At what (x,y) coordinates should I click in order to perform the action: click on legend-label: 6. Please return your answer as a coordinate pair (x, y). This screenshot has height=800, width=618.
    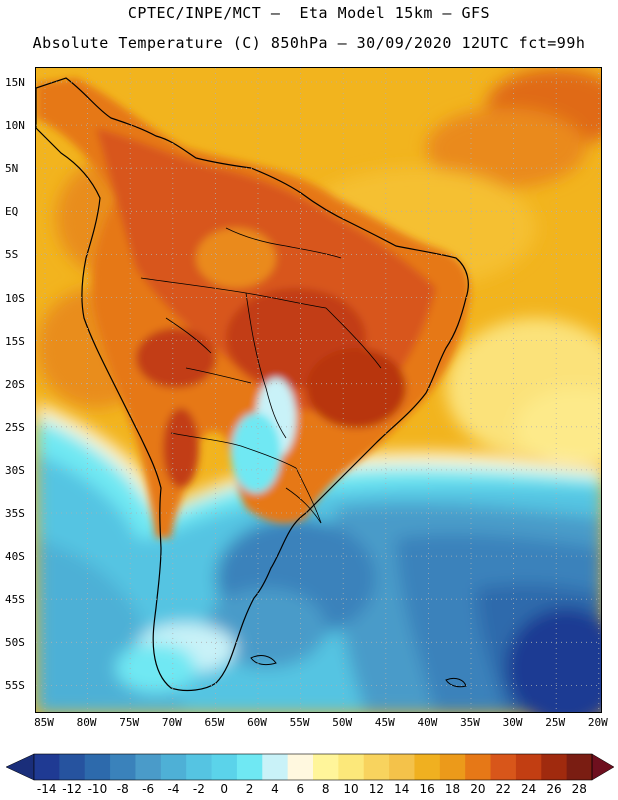
    Looking at the image, I should click on (300, 789).